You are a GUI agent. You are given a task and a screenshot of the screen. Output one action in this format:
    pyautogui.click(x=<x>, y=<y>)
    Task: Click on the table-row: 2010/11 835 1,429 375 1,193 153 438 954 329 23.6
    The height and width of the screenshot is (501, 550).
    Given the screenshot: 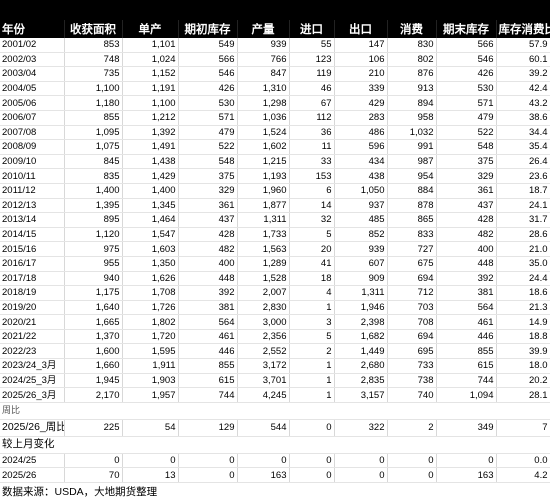 What is the action you would take?
    pyautogui.click(x=275, y=176)
    